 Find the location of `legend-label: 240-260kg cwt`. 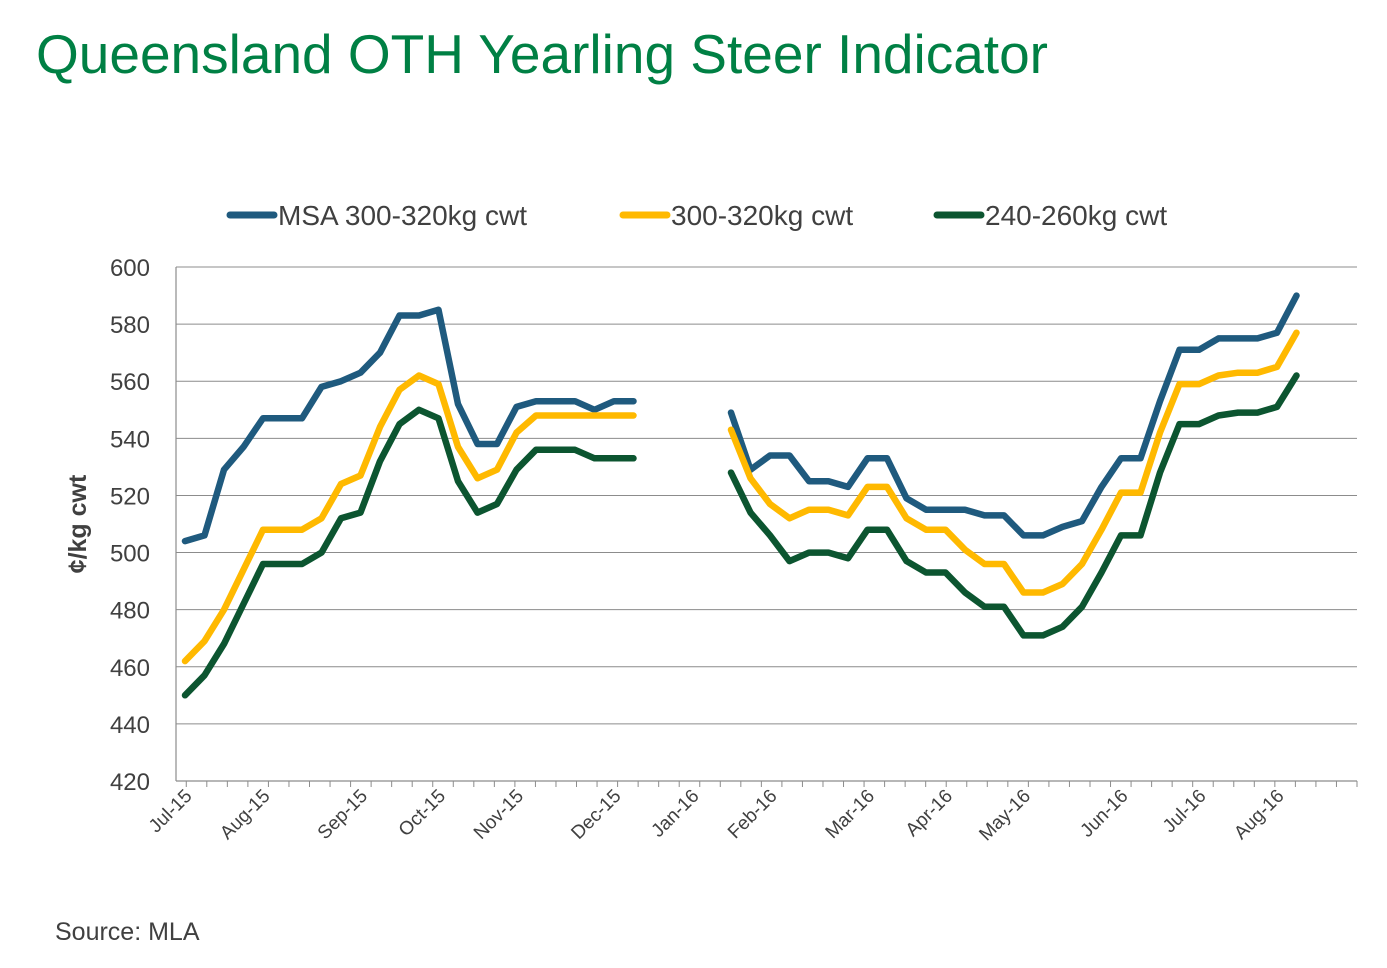

legend-label: 240-260kg cwt is located at coordinates (1076, 215).